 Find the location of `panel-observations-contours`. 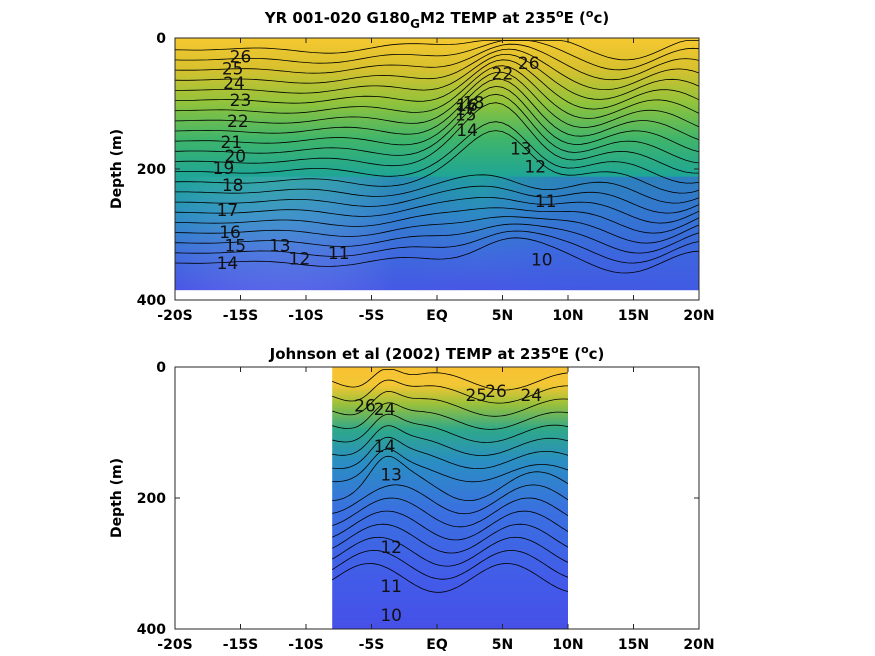

panel-observations-contours is located at coordinates (450, 481).